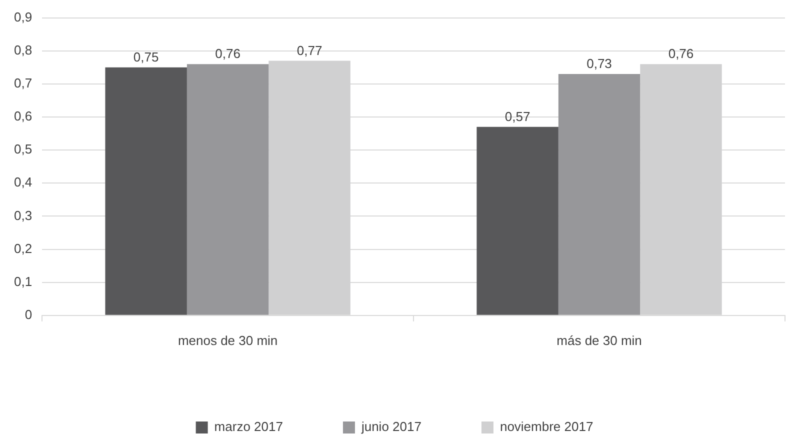 The height and width of the screenshot is (448, 797). I want to click on data-label: 0,75, so click(146, 56).